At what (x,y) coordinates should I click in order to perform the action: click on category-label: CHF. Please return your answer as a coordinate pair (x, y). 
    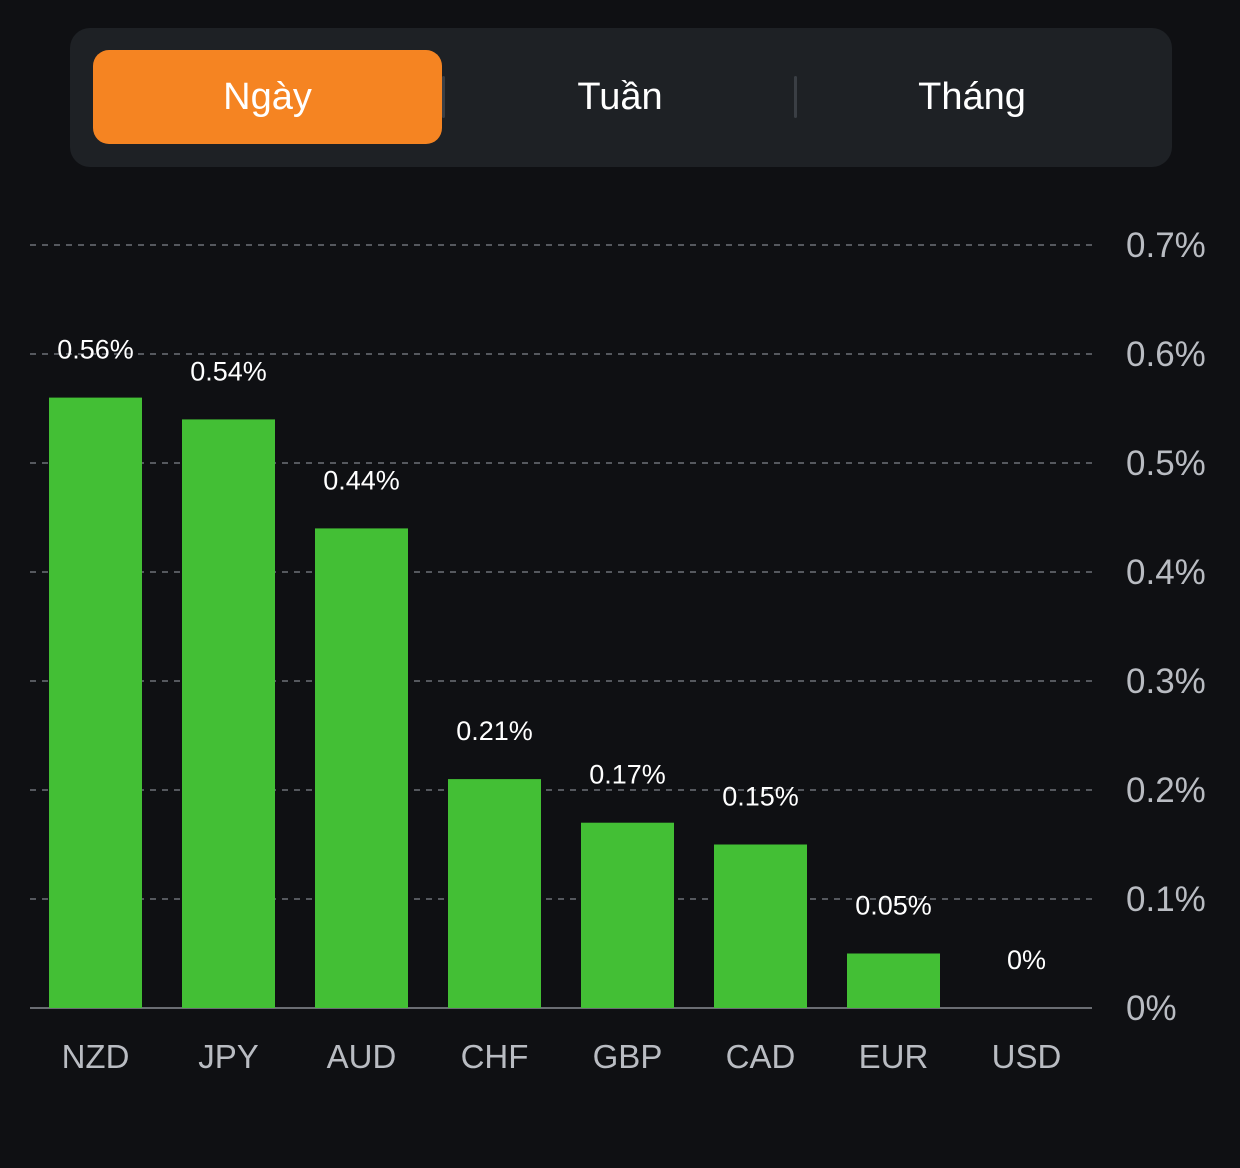
    Looking at the image, I should click on (495, 1056).